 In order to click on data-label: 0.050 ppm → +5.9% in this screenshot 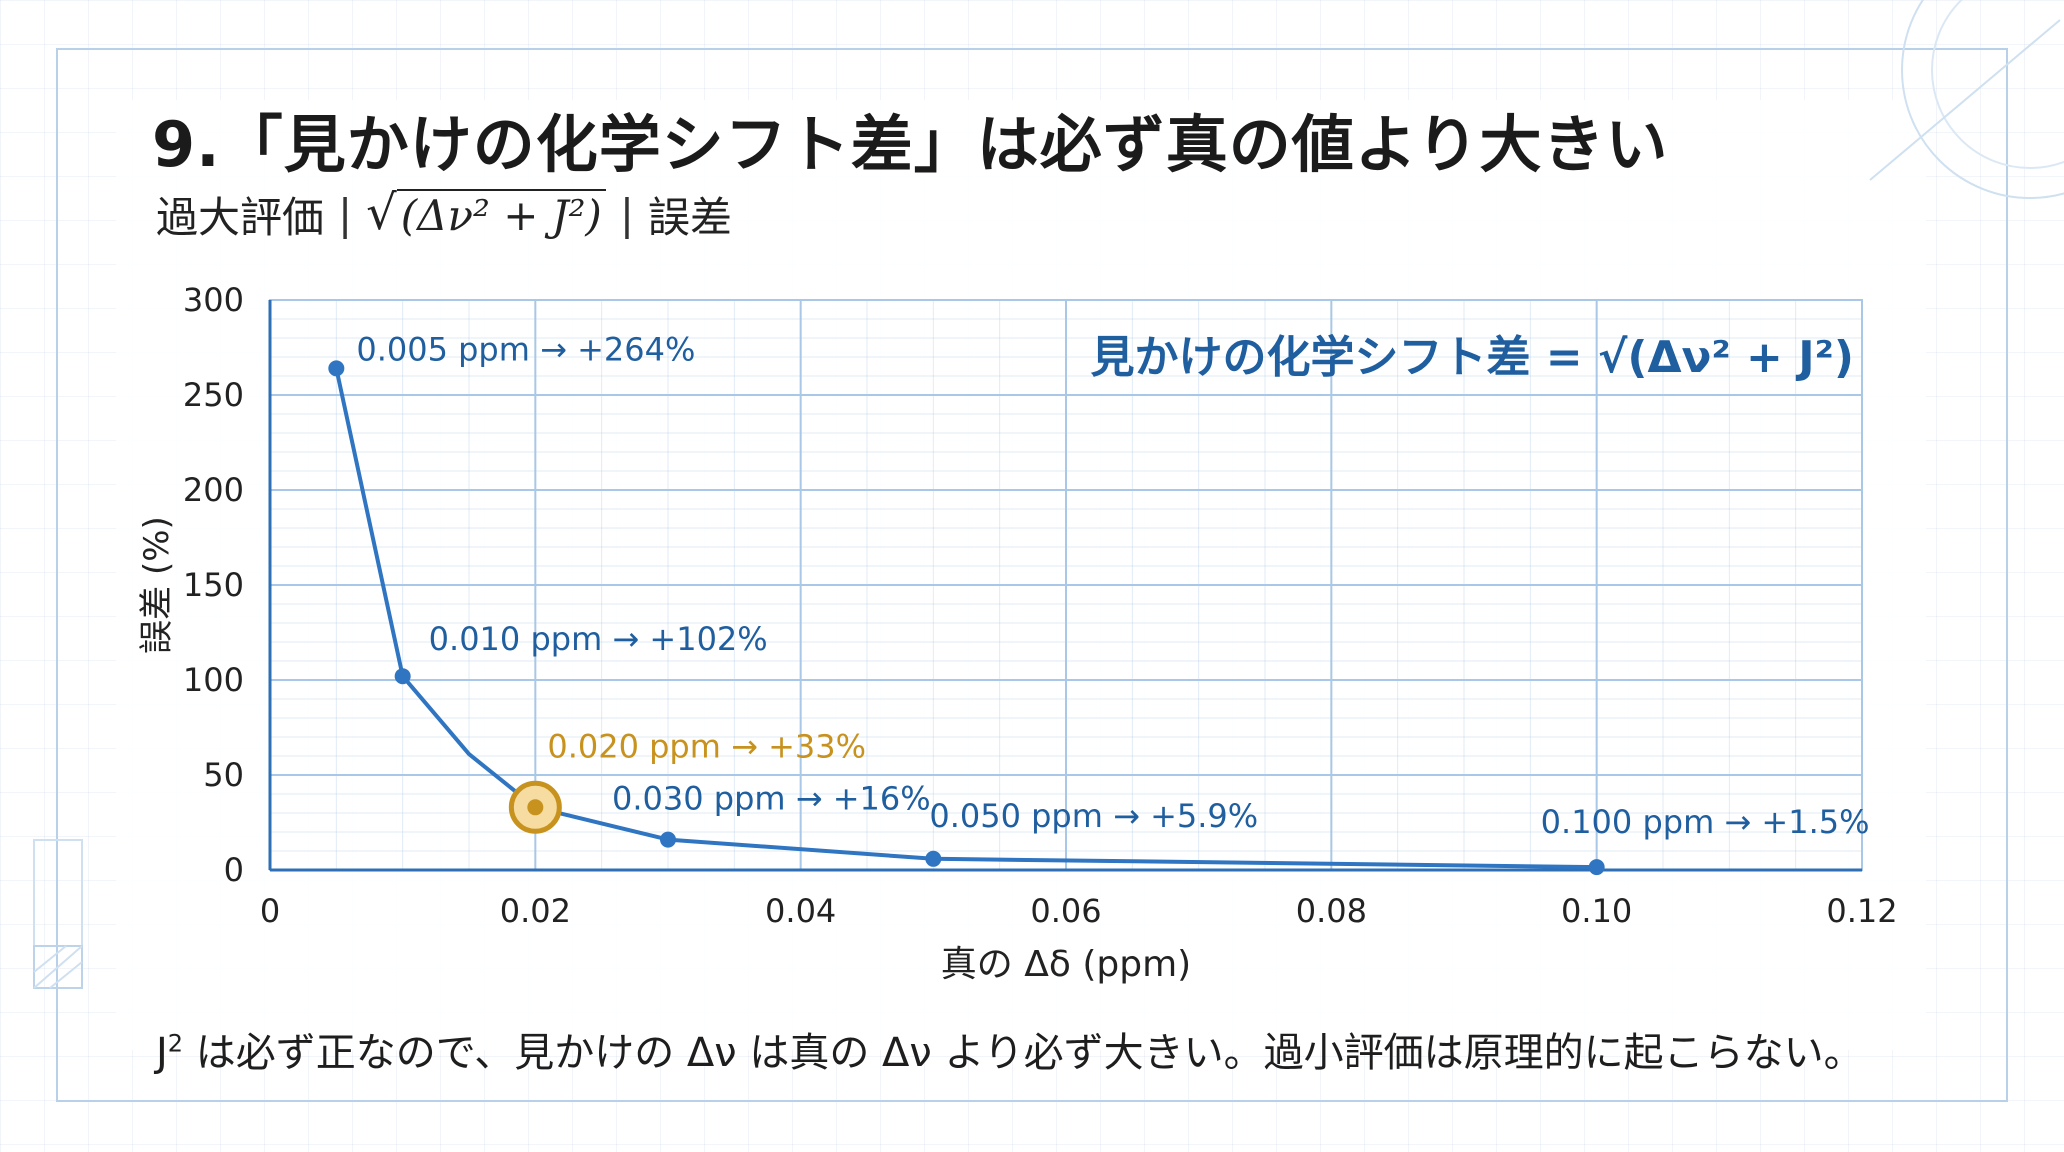, I will do `click(1093, 816)`.